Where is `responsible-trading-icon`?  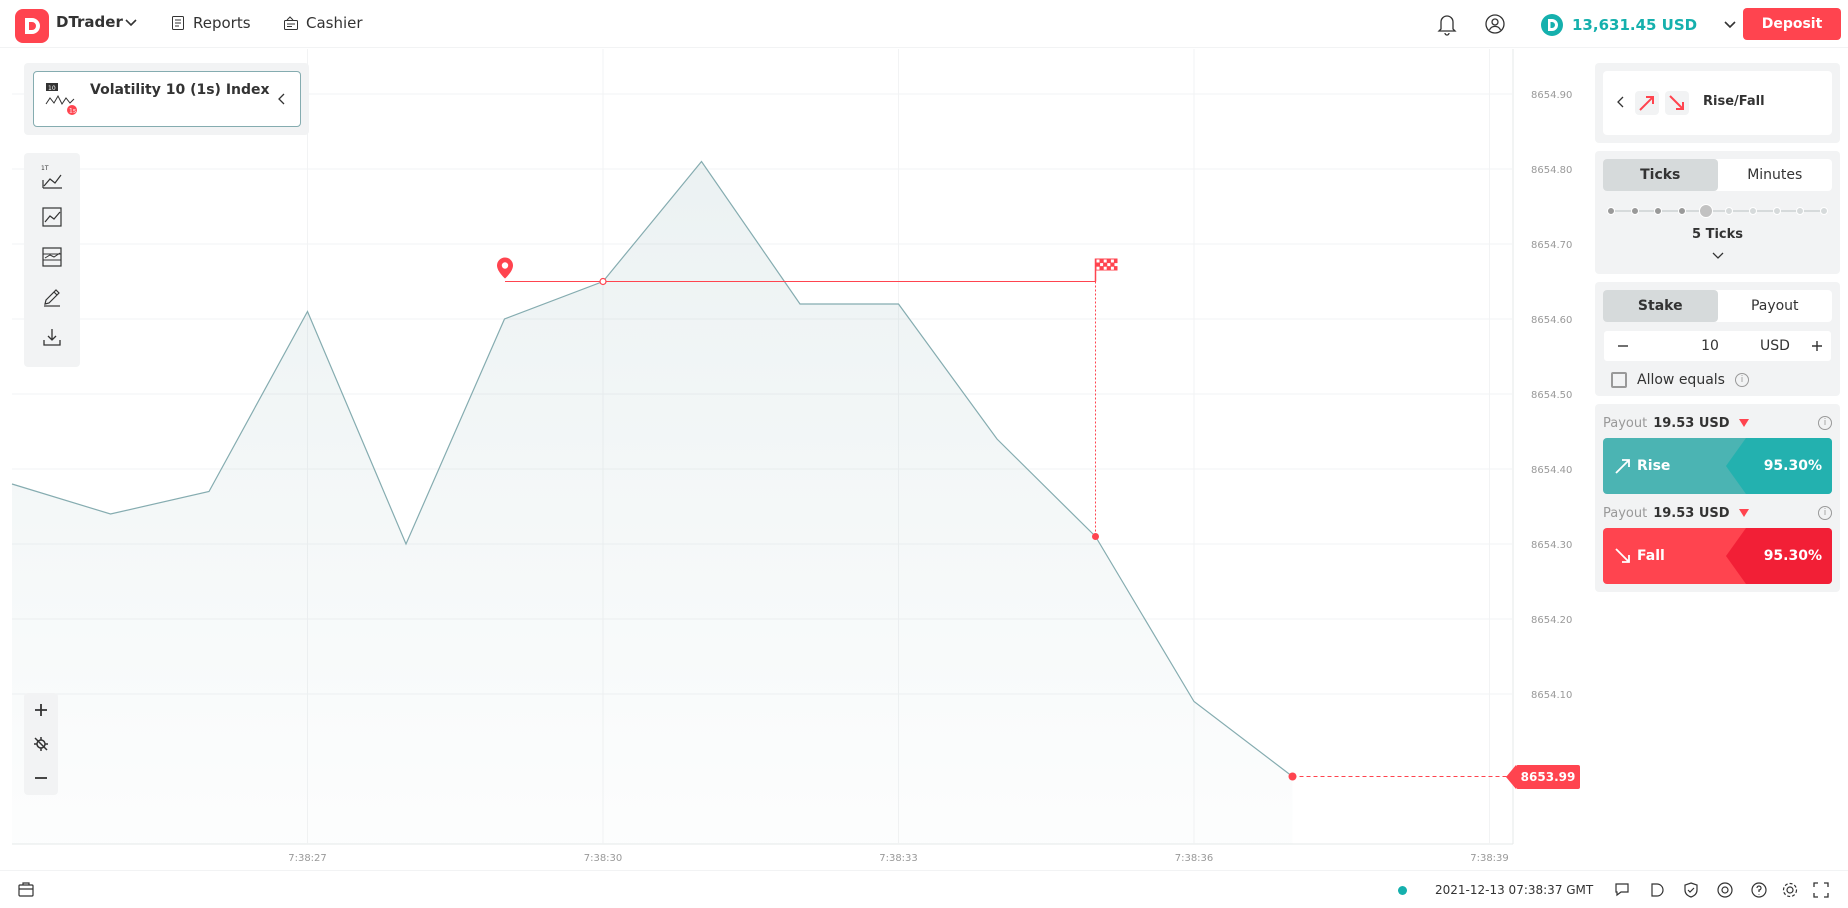
responsible-trading-icon is located at coordinates (1691, 890).